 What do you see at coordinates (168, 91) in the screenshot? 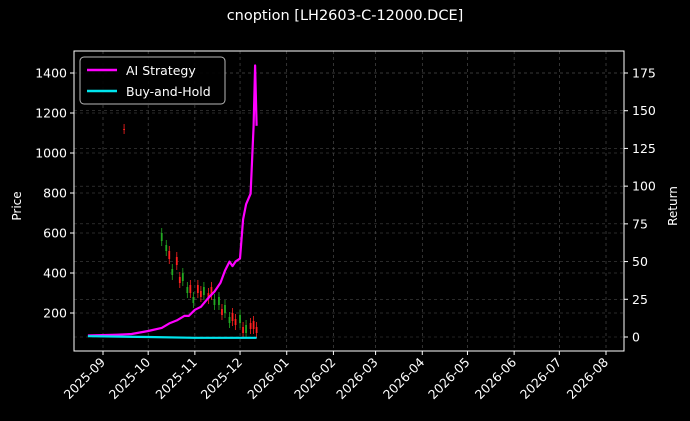
I see `legend-label-buy-and-hold: Buy-and-Hold` at bounding box center [168, 91].